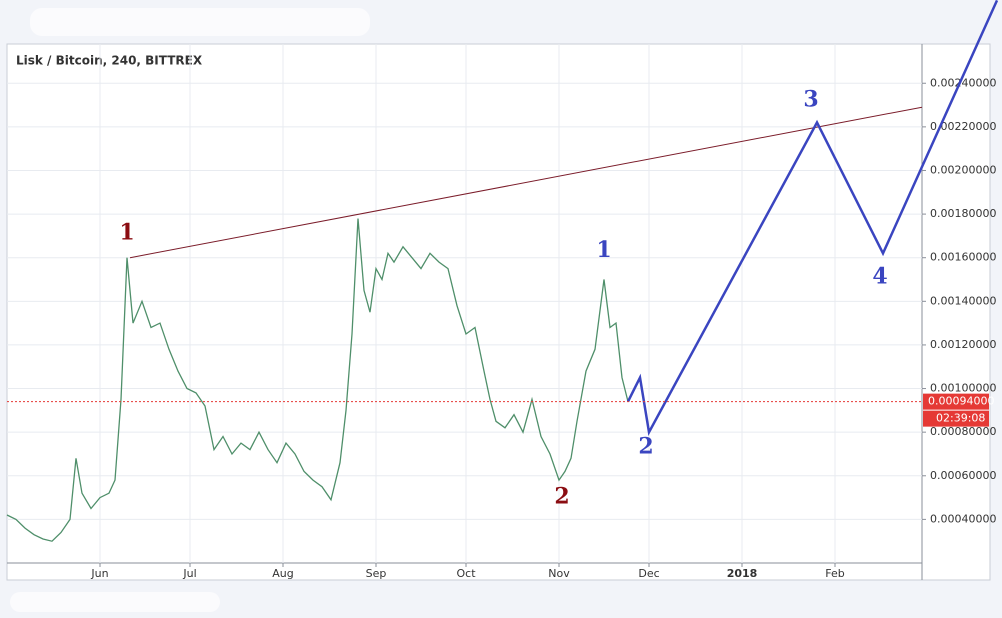 Image resolution: width=1002 pixels, height=618 pixels. Describe the element at coordinates (963, 82) in the screenshot. I see `y-tick-label: 0.00240000` at that location.